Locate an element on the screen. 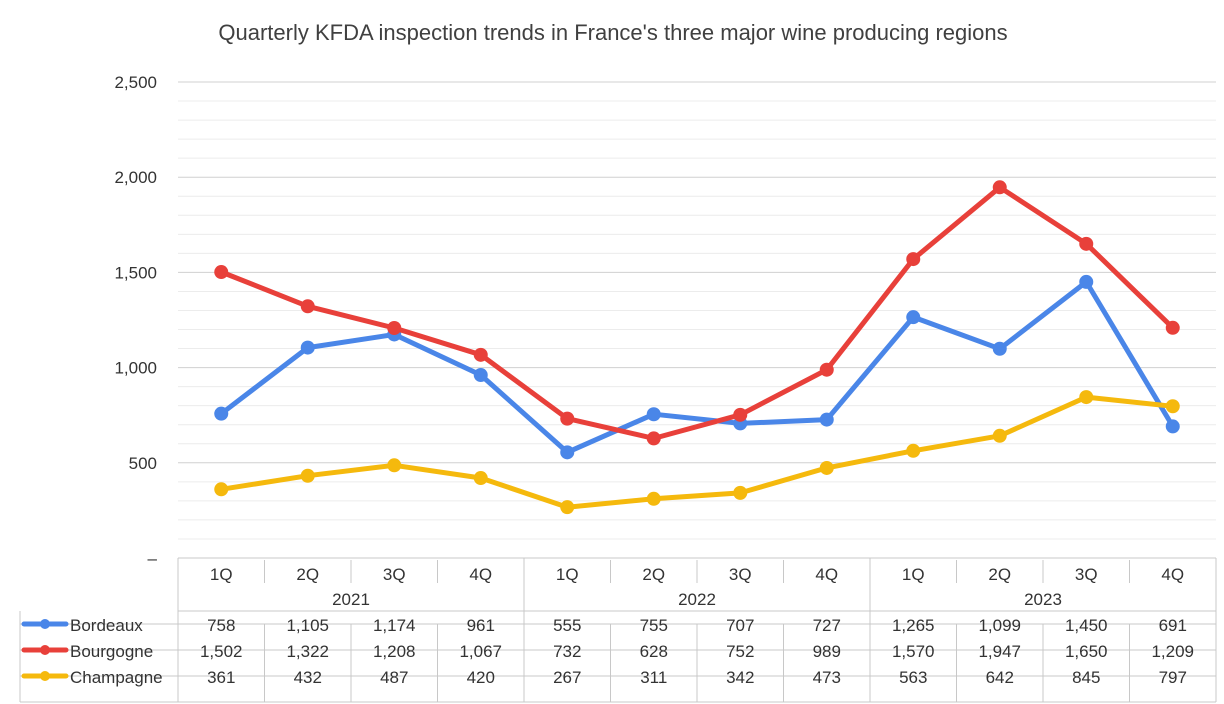  legend-entry: Bordeaux is located at coordinates (82, 625).